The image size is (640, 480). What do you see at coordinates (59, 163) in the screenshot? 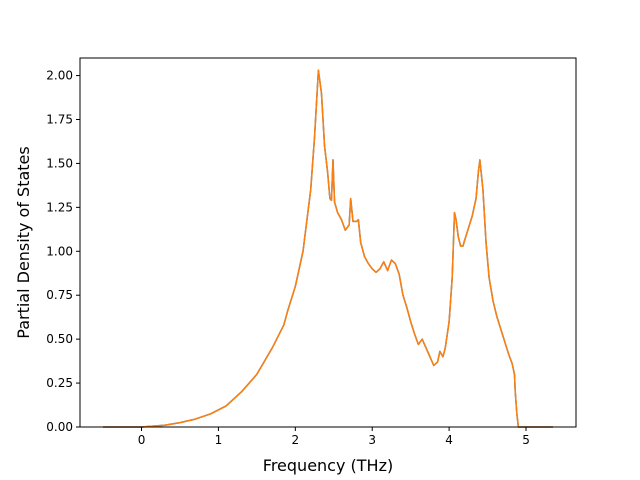
I see `y-tick-label: 1.50` at bounding box center [59, 163].